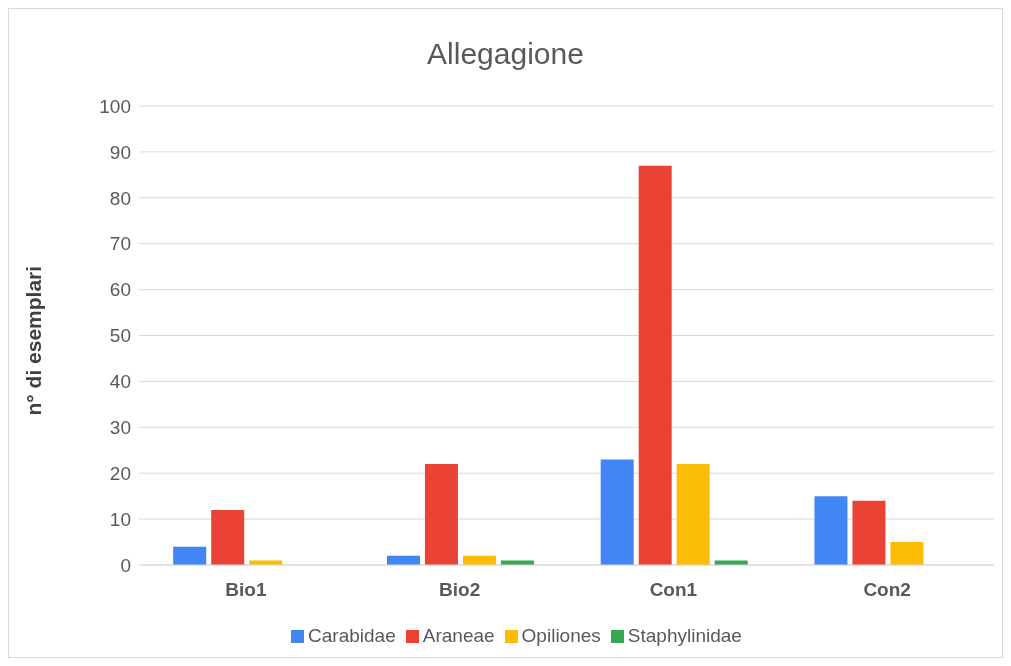 The height and width of the screenshot is (666, 1011). What do you see at coordinates (120, 336) in the screenshot?
I see `y-tick-label: 50` at bounding box center [120, 336].